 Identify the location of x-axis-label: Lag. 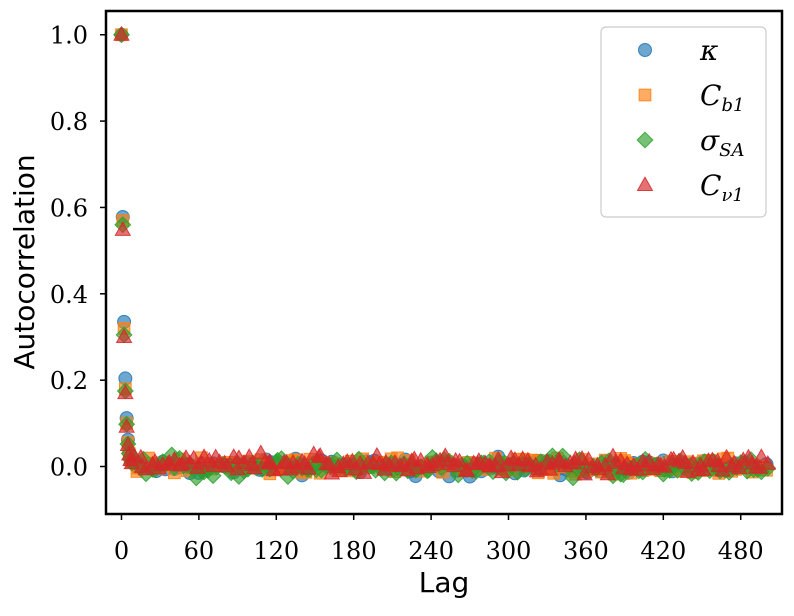
(444, 582).